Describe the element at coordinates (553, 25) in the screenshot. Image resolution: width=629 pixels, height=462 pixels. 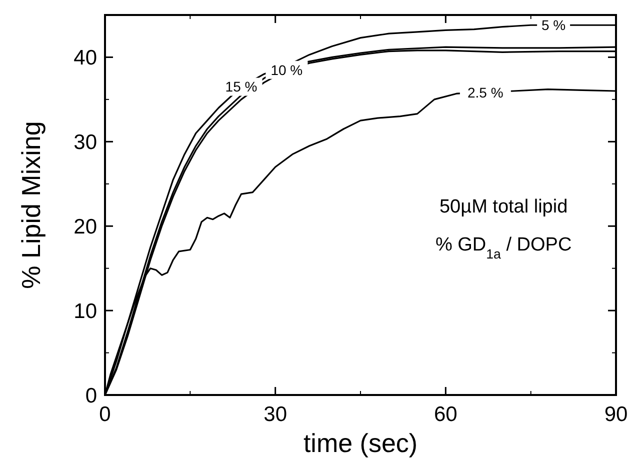
I see `annotation: 5 %` at that location.